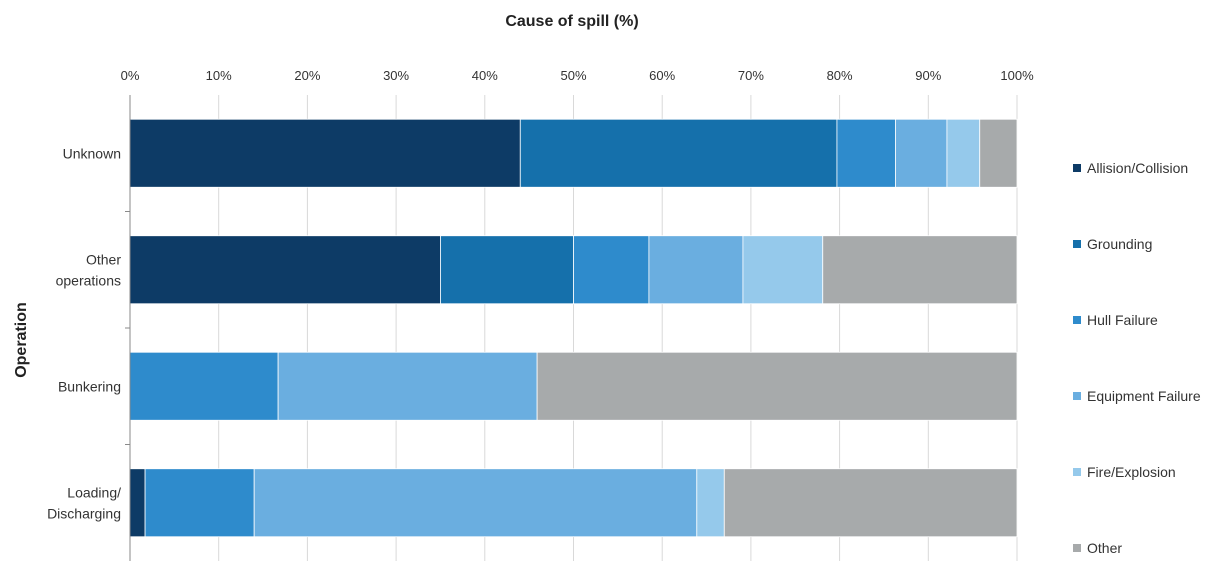 This screenshot has width=1224, height=561. What do you see at coordinates (103, 259) in the screenshot?
I see `category-label: Other` at bounding box center [103, 259].